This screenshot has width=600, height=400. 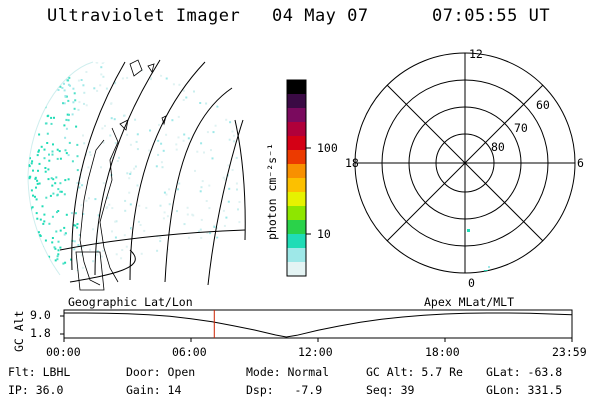 I want to click on colorbar-tick-10: 10, so click(x=324, y=234).